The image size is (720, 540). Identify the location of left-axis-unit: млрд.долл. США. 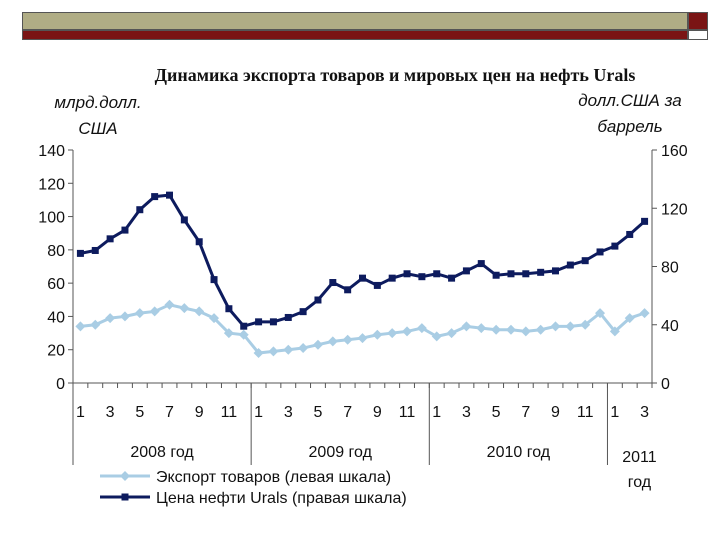
(98, 115).